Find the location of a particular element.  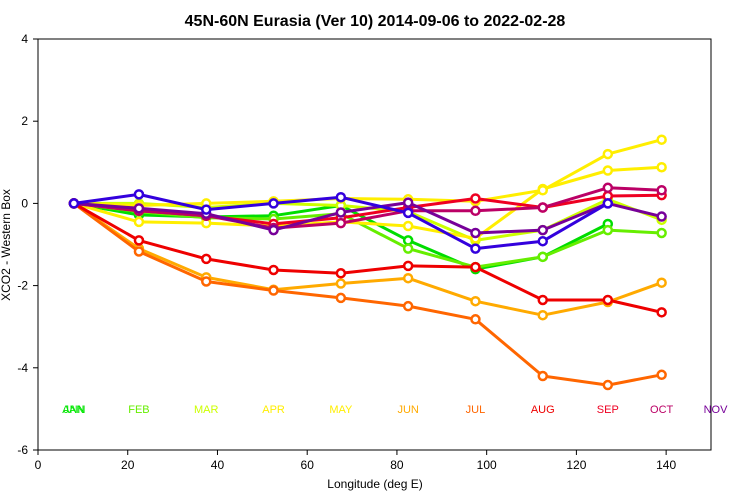

x-tick-label: 20 is located at coordinates (128, 465).